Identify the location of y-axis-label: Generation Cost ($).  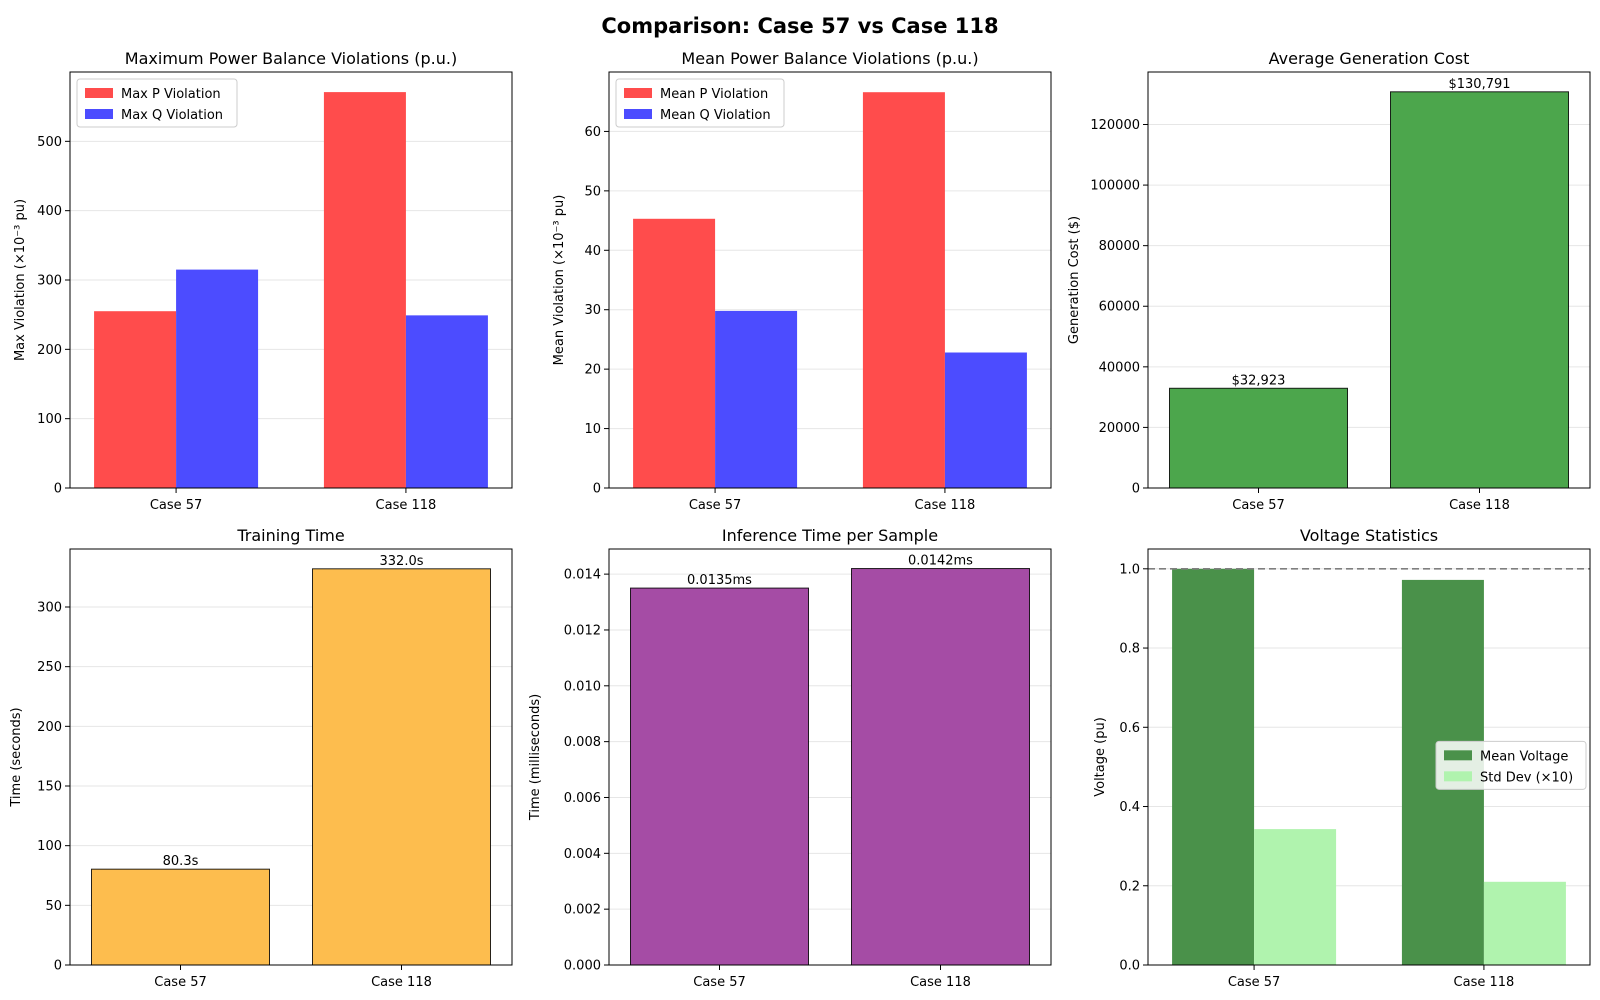
(1074, 280).